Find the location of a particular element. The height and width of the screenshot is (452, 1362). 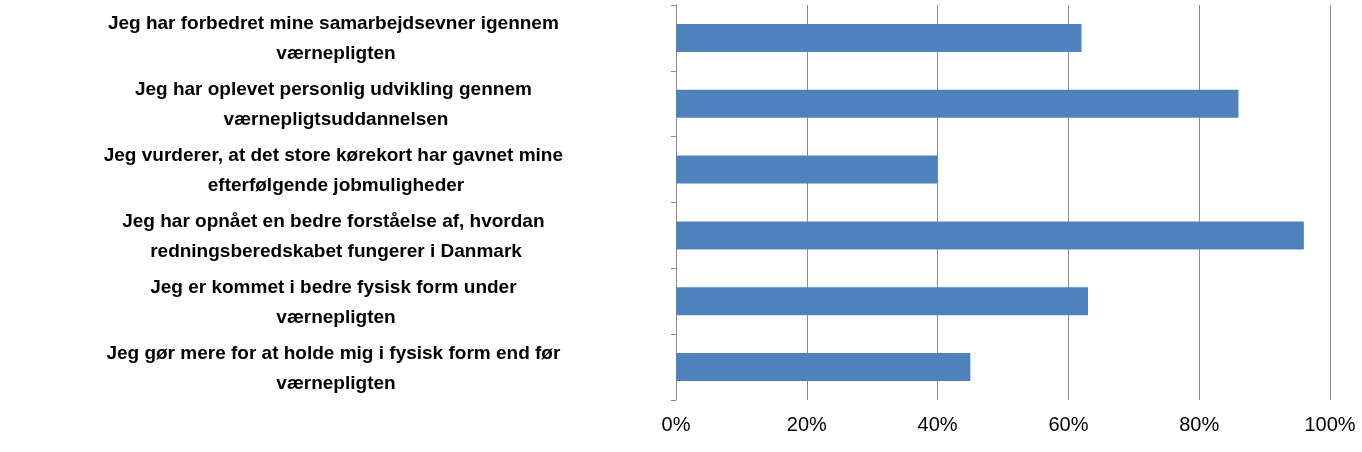

x-tick-label: 40% is located at coordinates (937, 424).